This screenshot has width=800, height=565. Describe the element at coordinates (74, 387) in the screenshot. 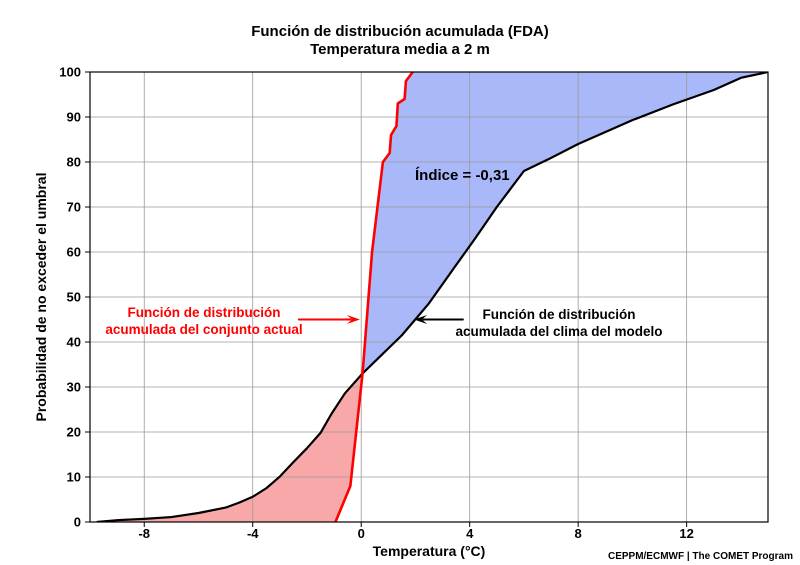

I see `y-tick-label: 30` at that location.